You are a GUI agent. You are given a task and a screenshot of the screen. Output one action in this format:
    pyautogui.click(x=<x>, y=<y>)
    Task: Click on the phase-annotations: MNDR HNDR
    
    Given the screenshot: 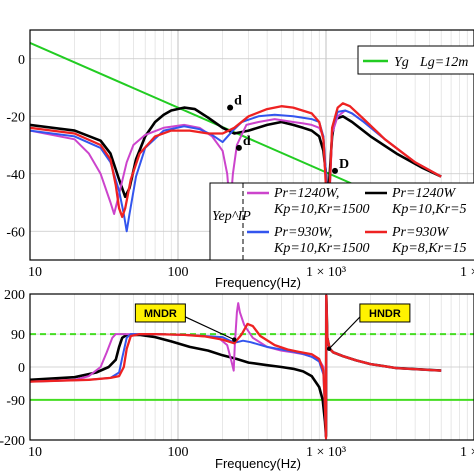 What is the action you would take?
    pyautogui.click(x=272, y=327)
    